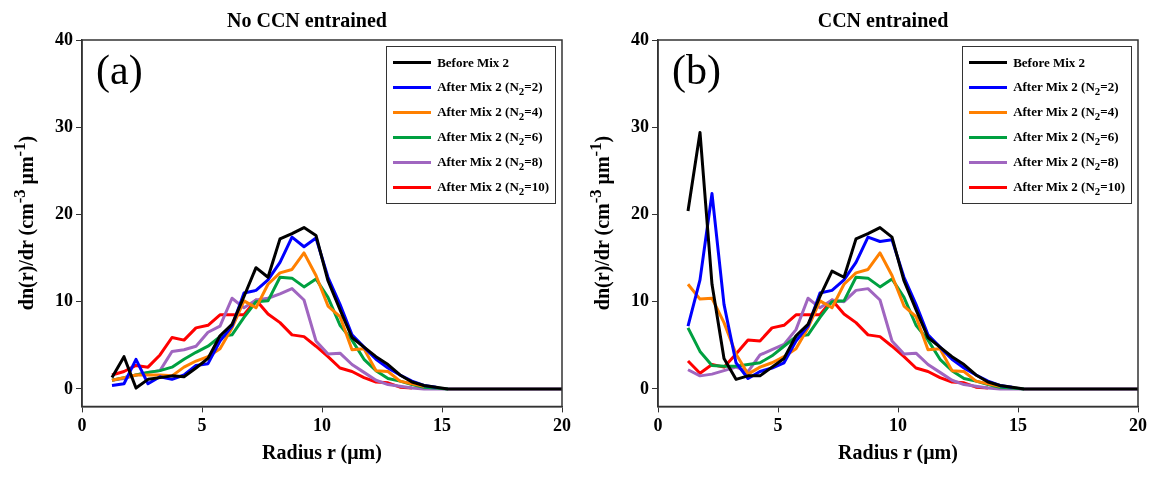 This screenshot has width=1149, height=481. Describe the element at coordinates (307, 20) in the screenshot. I see `chart-title: No CCN entrained` at that location.